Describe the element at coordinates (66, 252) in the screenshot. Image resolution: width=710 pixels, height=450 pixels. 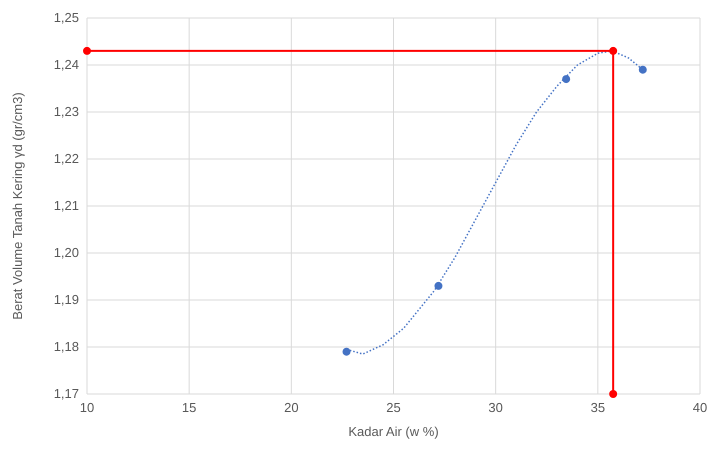
I see `y-tick-label: 1,20` at that location.